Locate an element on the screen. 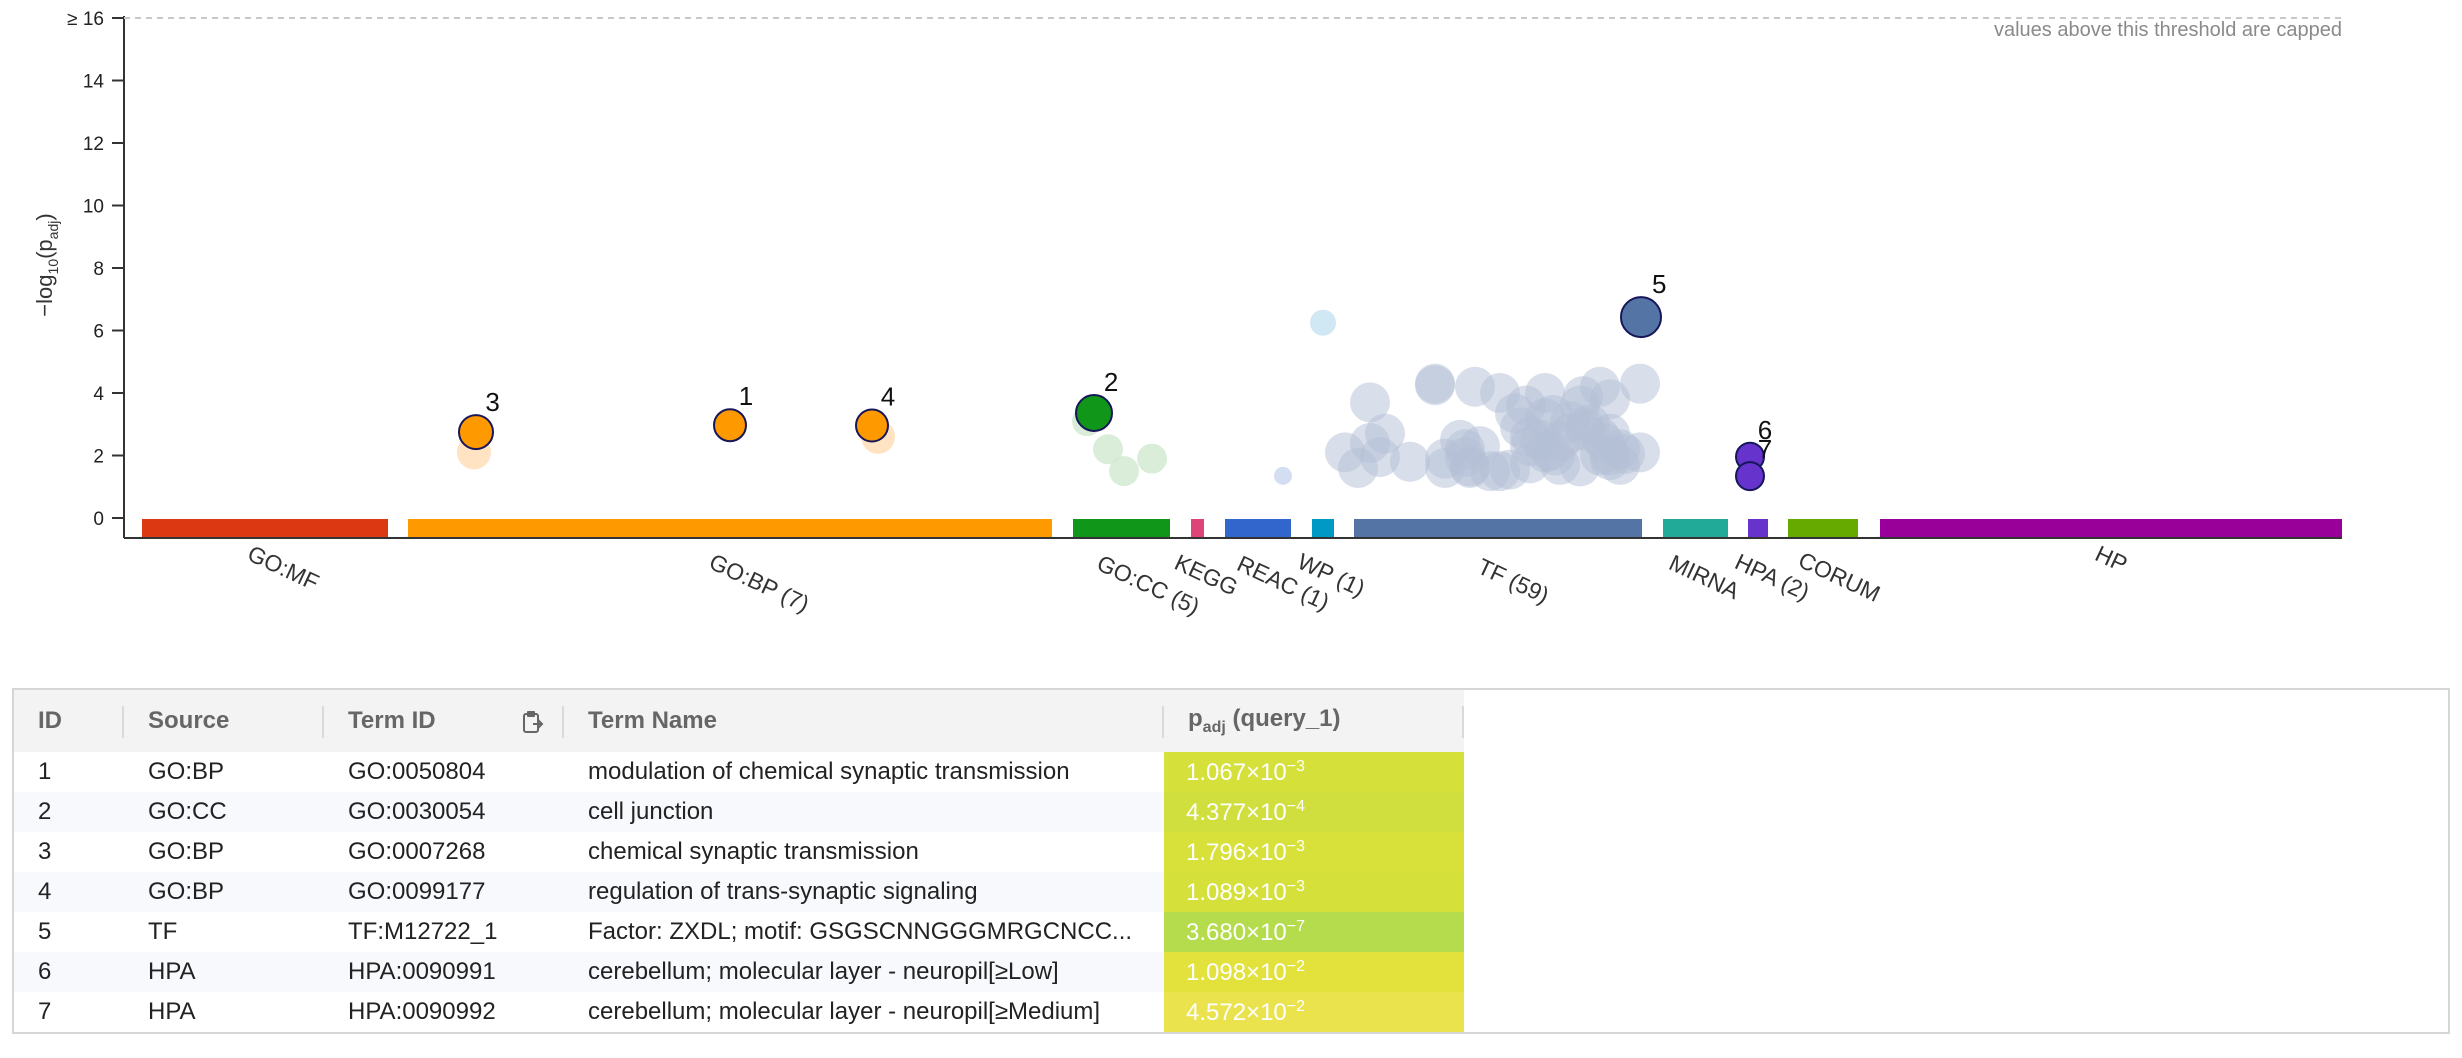 This screenshot has width=2462, height=1058. source-bars is located at coordinates (1242, 528).